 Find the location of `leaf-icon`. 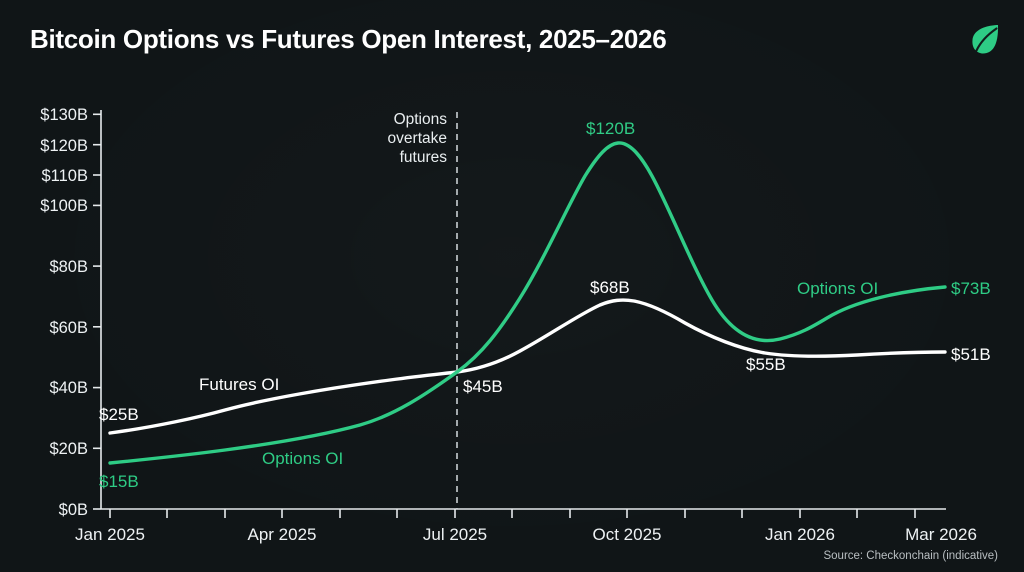

leaf-icon is located at coordinates (985, 39).